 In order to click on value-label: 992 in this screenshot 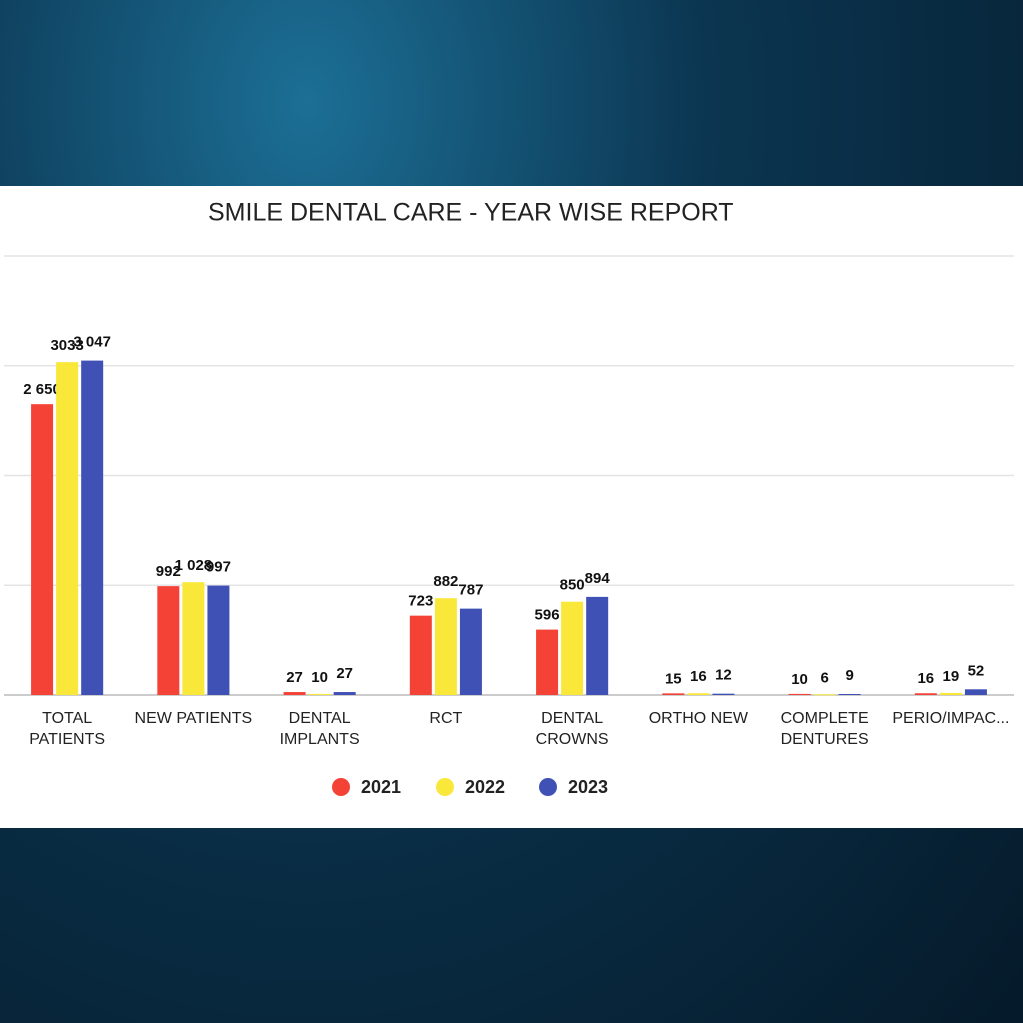, I will do `click(168, 571)`.